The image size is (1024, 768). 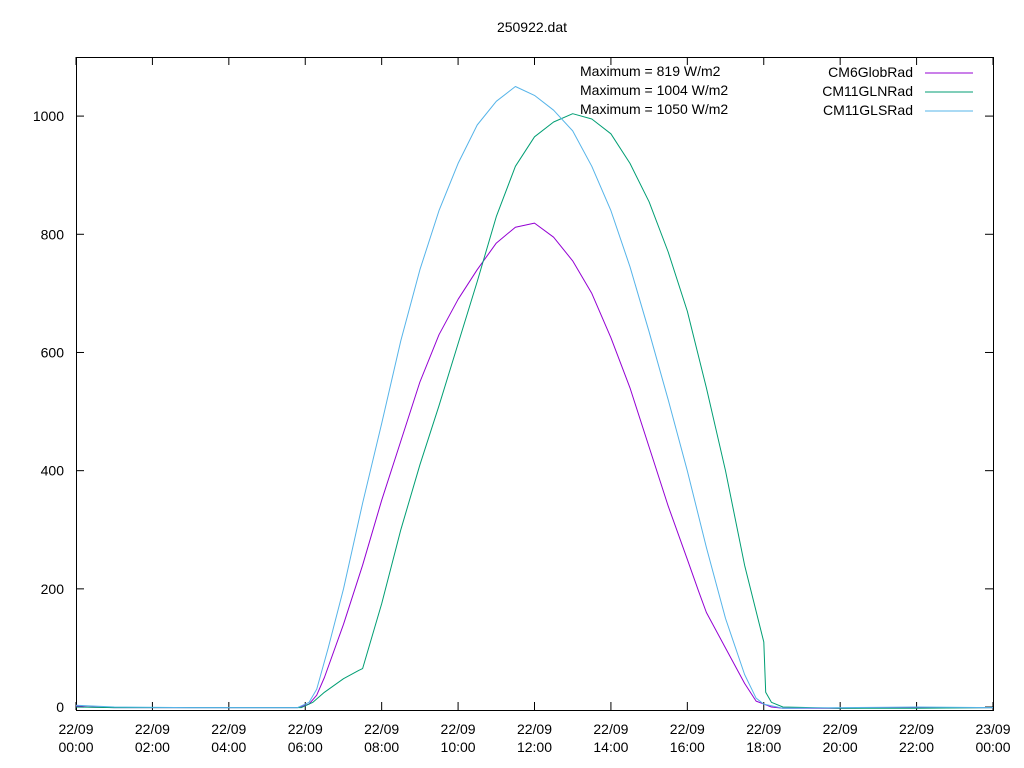 What do you see at coordinates (763, 747) in the screenshot?
I see `x-tick-time: 18:00` at bounding box center [763, 747].